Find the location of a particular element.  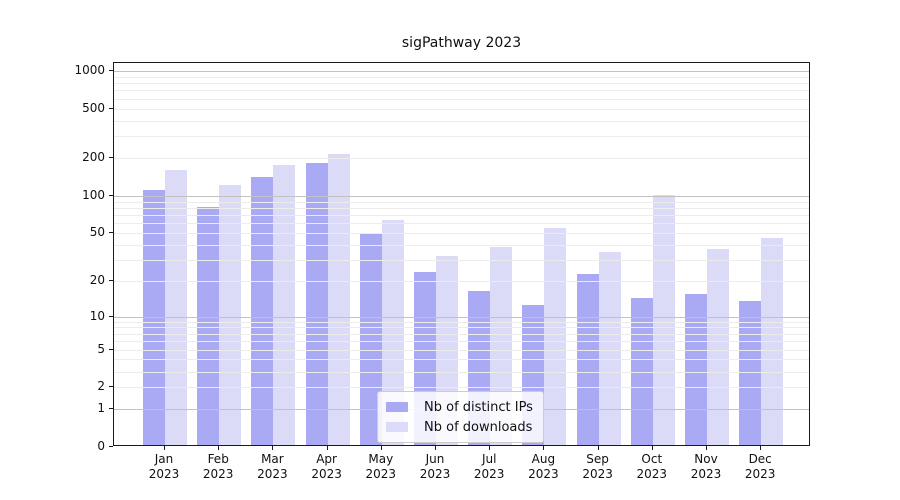

x-tick-label-aug: Aug 2023 is located at coordinates (543, 466).